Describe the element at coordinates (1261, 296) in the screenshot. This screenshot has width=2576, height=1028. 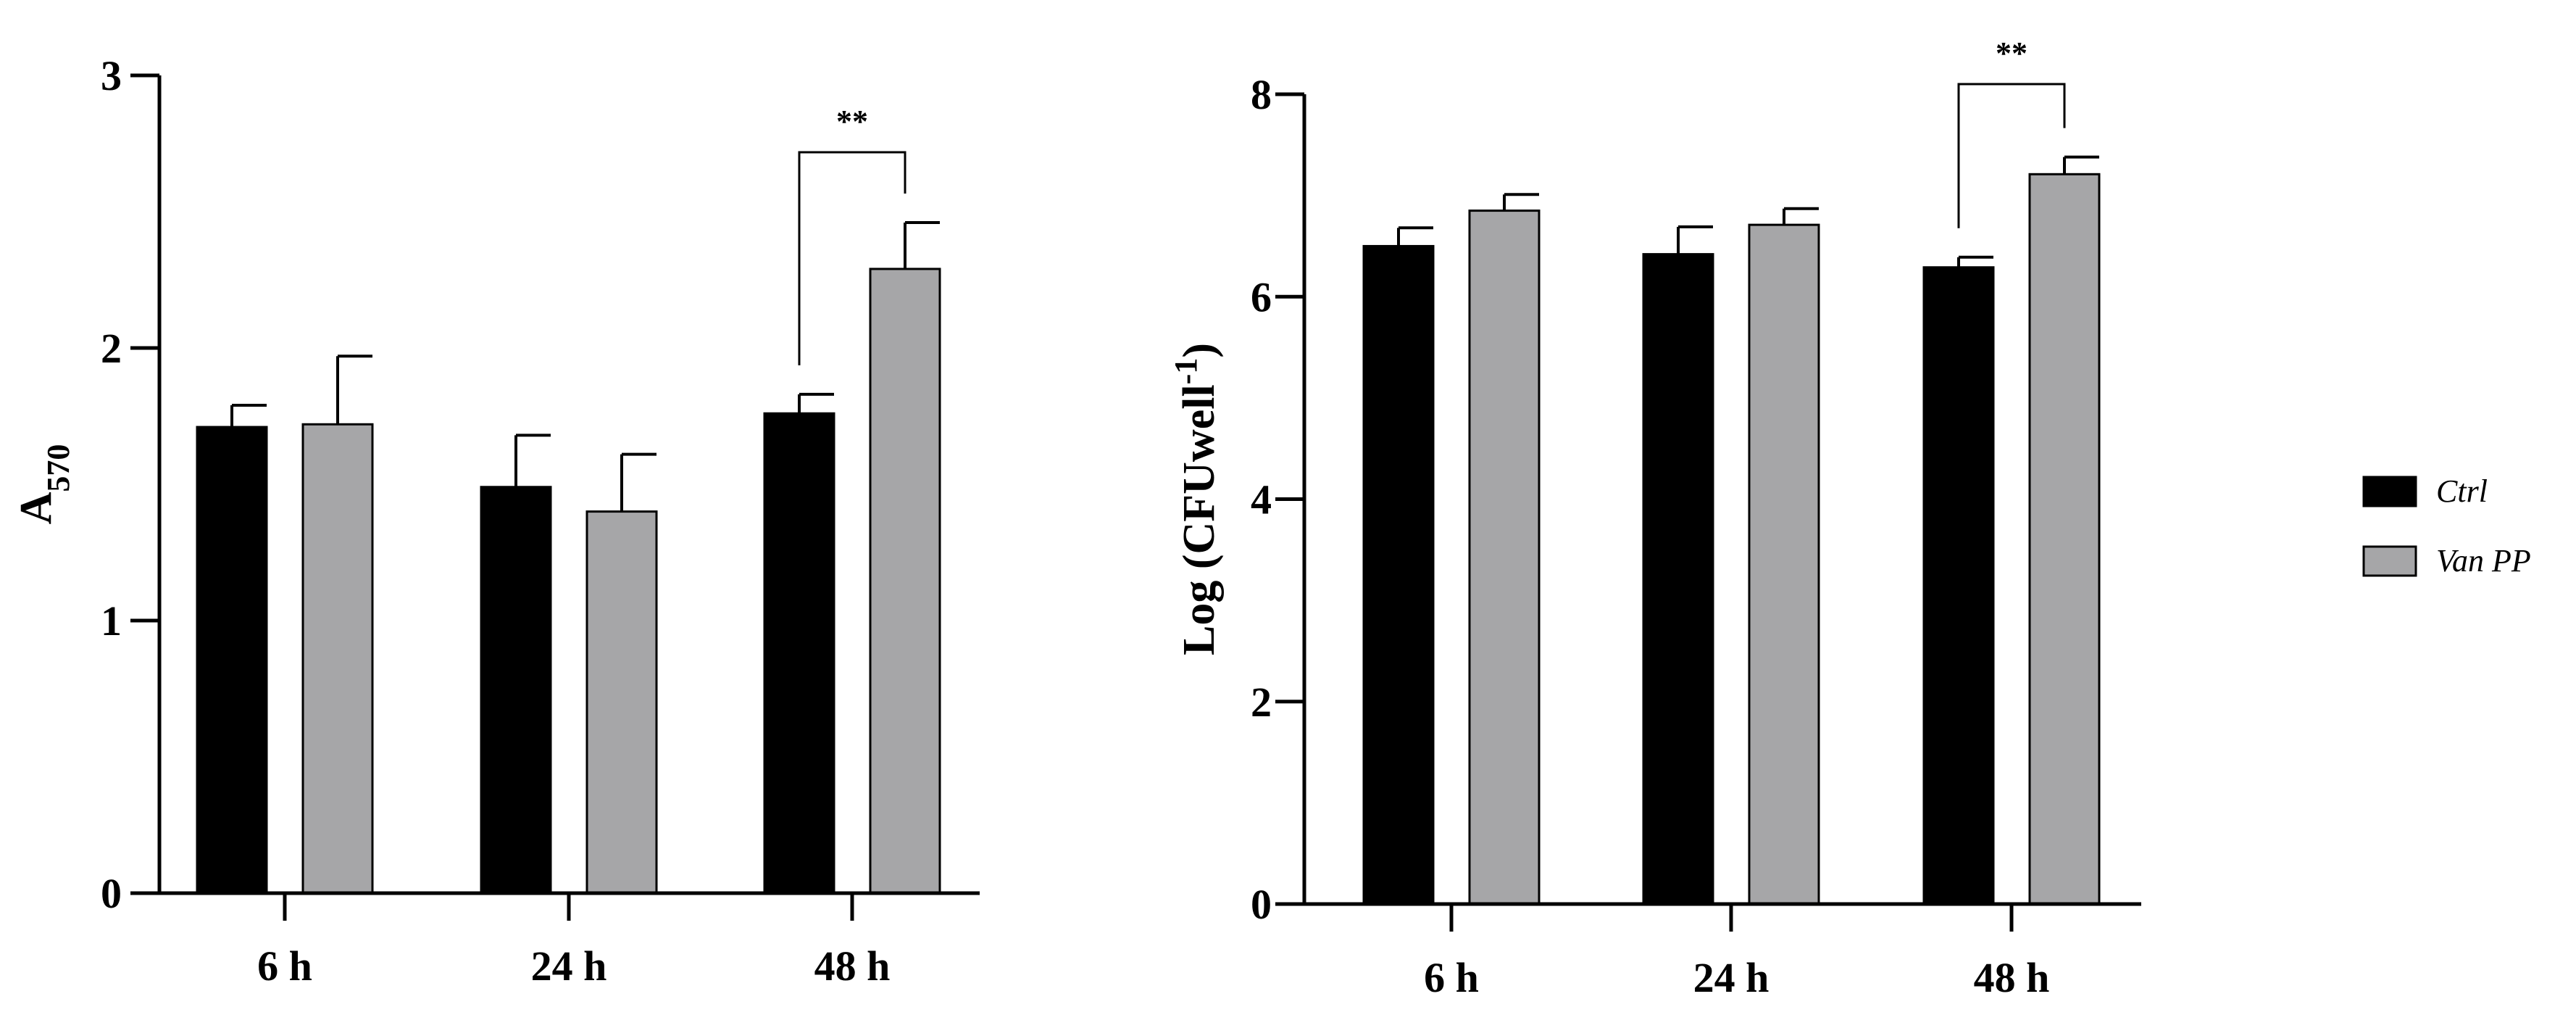
I see `y-tick-label-6: 6` at that location.